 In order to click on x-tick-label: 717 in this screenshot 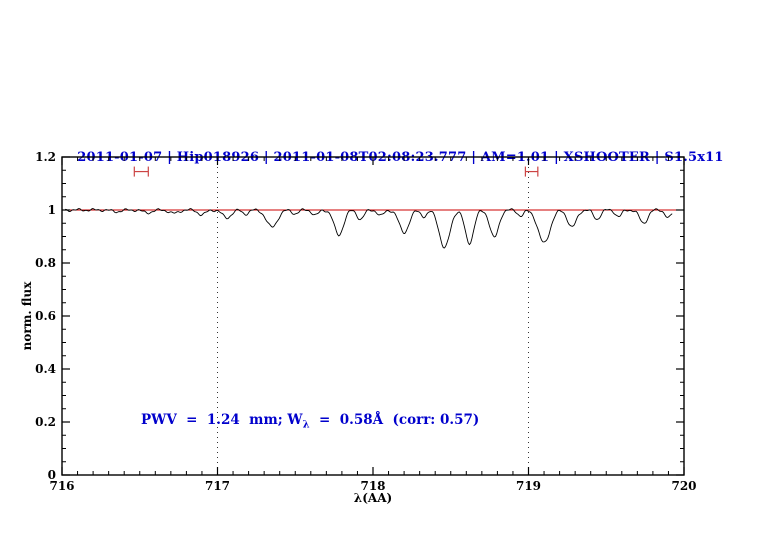, I will do `click(217, 486)`.